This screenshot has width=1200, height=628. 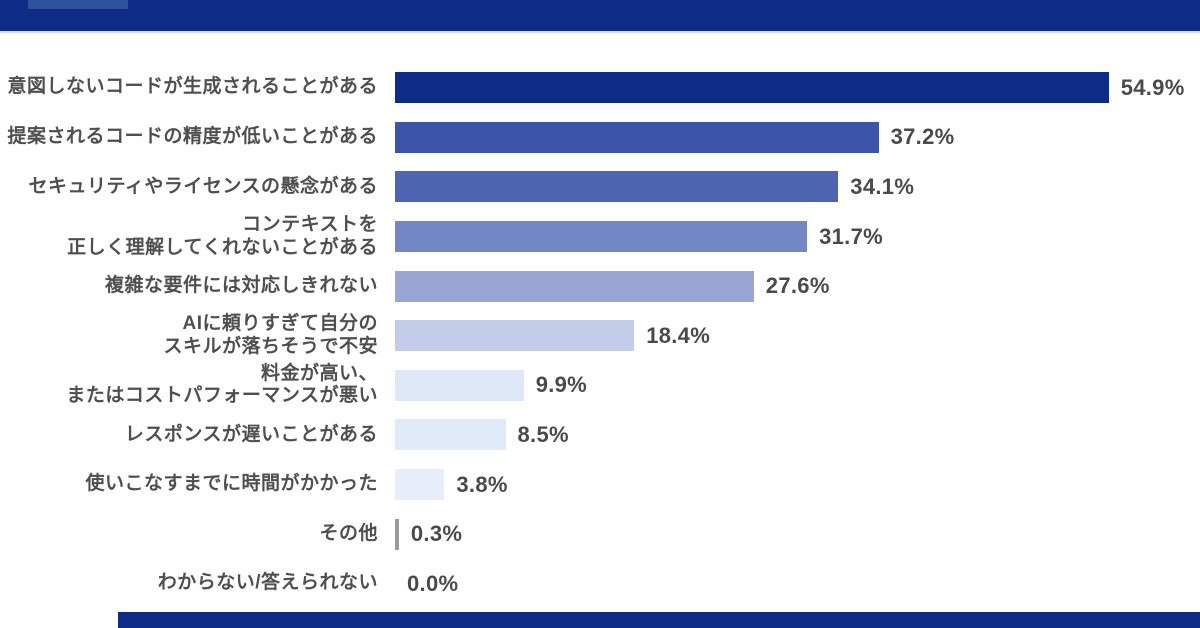 I want to click on chart-row: セキュリティやライセンスの懸念がある 34.1%, so click(x=600, y=187).